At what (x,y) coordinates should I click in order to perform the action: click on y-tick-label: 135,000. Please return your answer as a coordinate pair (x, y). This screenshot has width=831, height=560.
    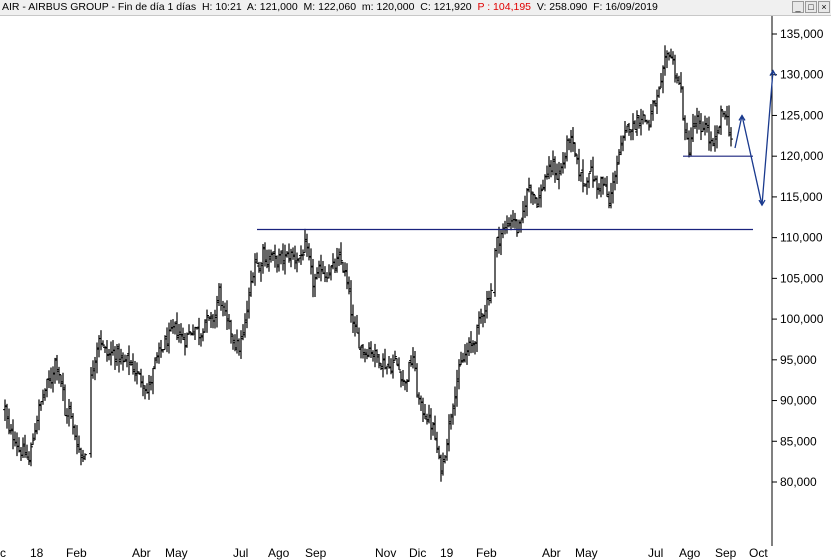
    Looking at the image, I should click on (802, 34).